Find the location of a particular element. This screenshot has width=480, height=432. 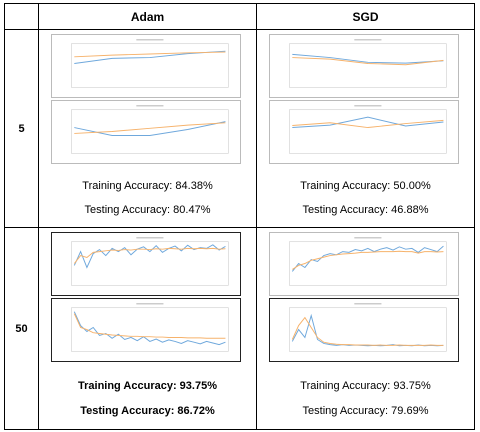

corner-cell is located at coordinates (21, 16).